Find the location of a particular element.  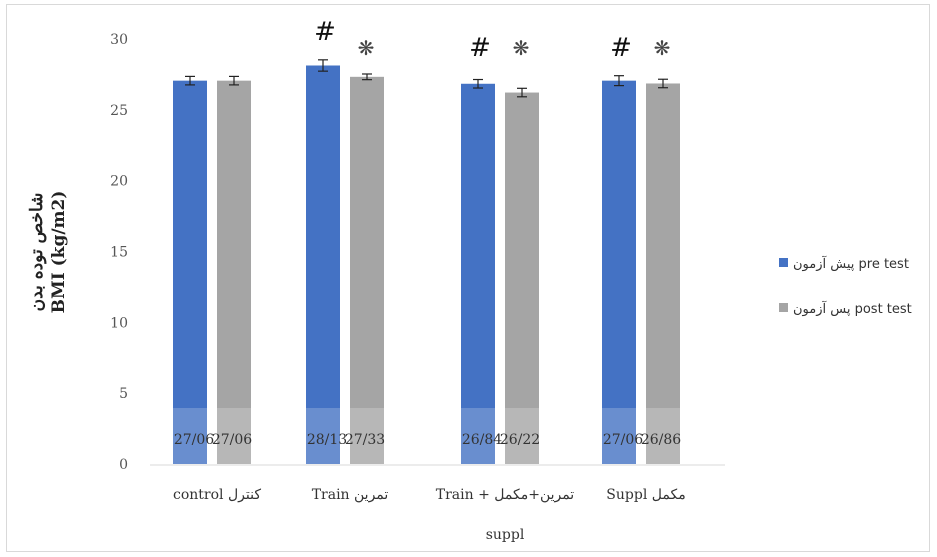

category-label-line2: suppl is located at coordinates (505, 535).